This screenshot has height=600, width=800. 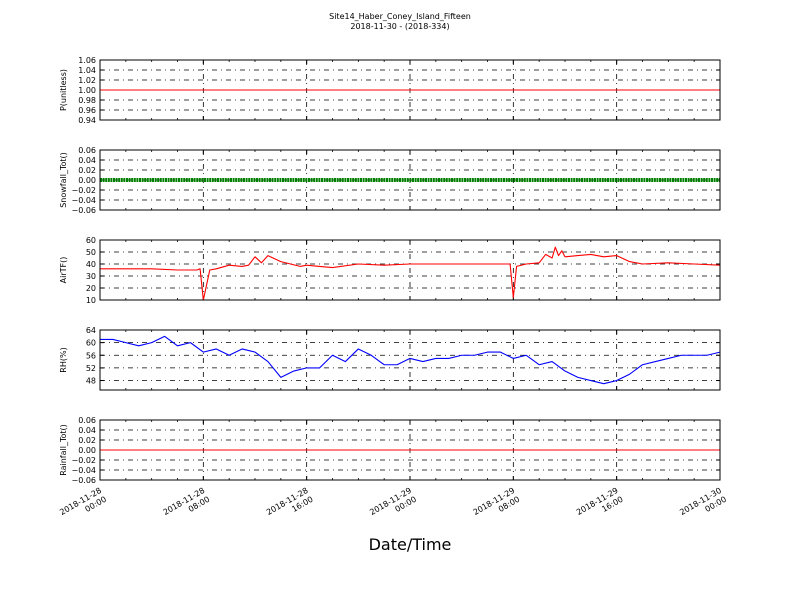 What do you see at coordinates (91, 276) in the screenshot?
I see `y-tick-label: 30` at bounding box center [91, 276].